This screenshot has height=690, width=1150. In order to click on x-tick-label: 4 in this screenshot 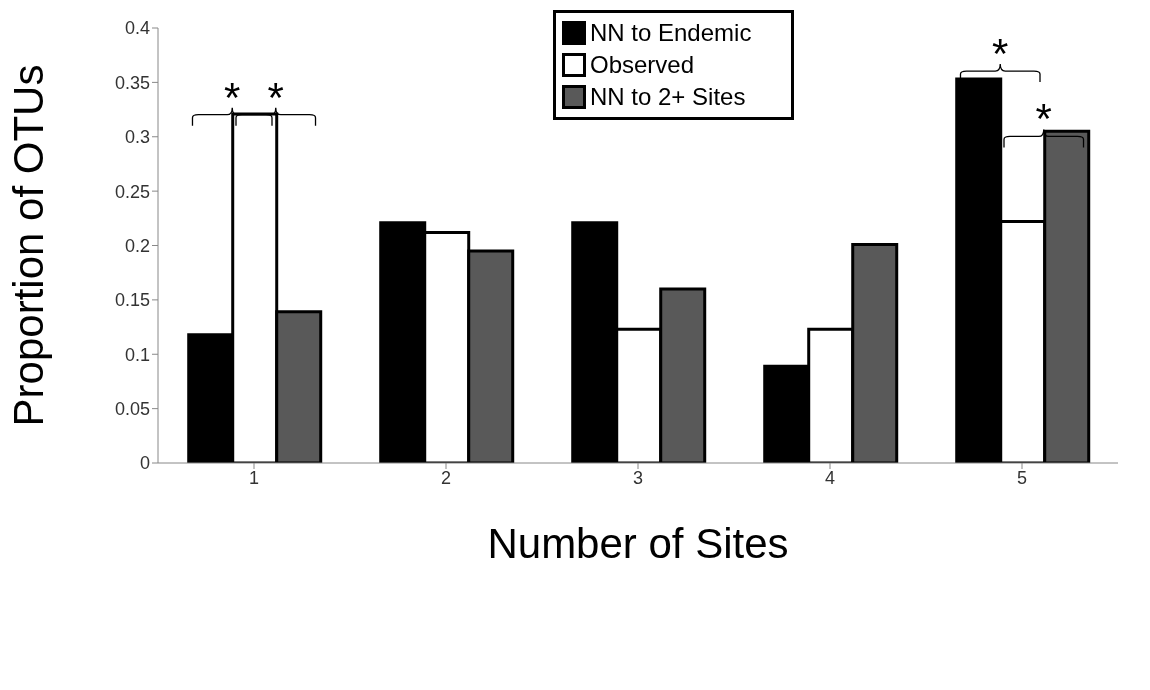, I will do `click(830, 477)`.